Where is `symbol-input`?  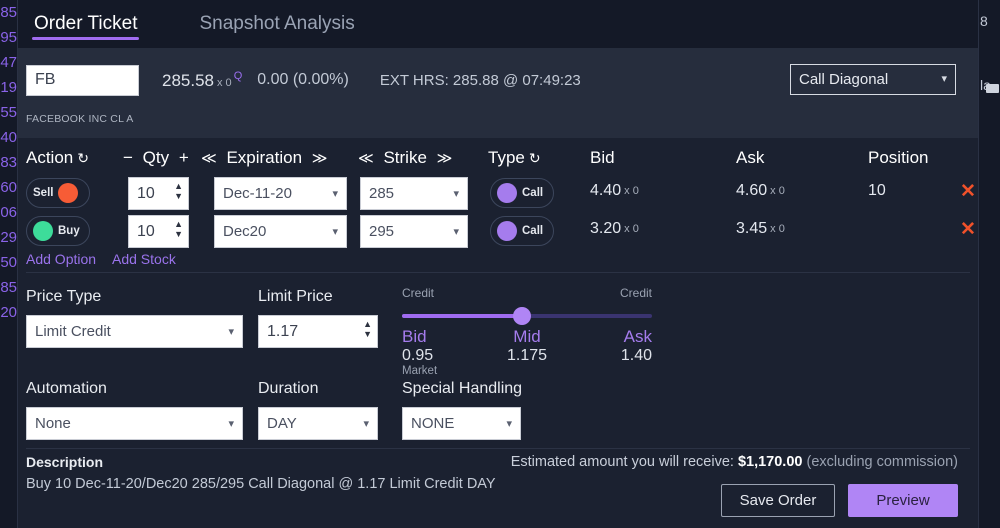 symbol-input is located at coordinates (82, 80).